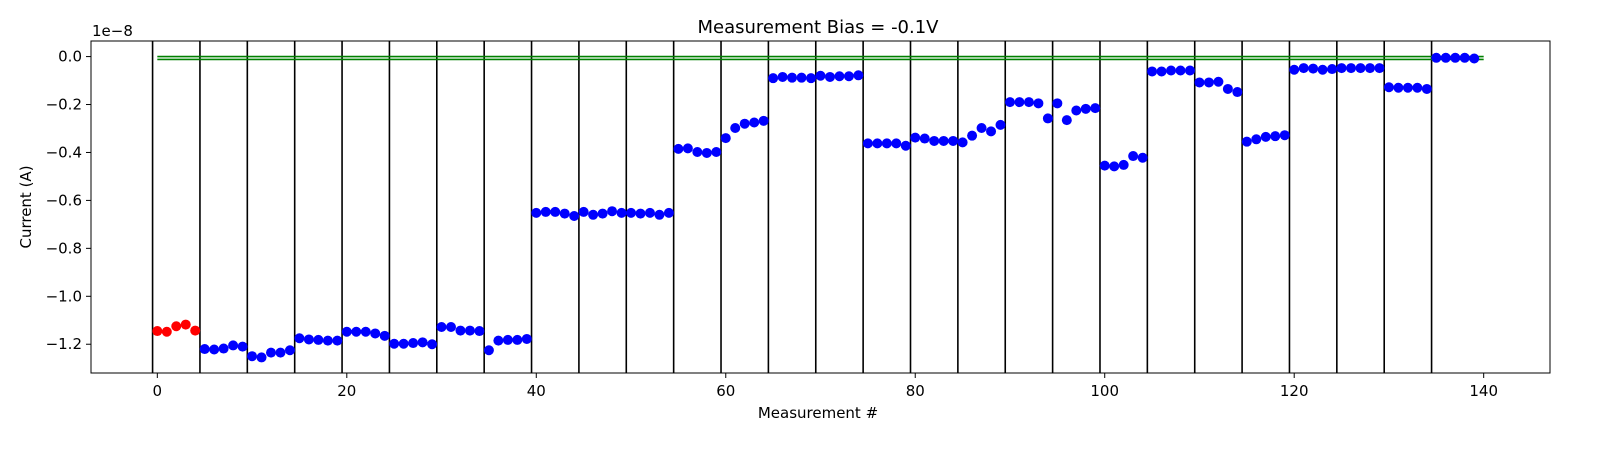 Image resolution: width=1600 pixels, height=450 pixels. I want to click on y-offset-label: 1e−8, so click(112, 31).